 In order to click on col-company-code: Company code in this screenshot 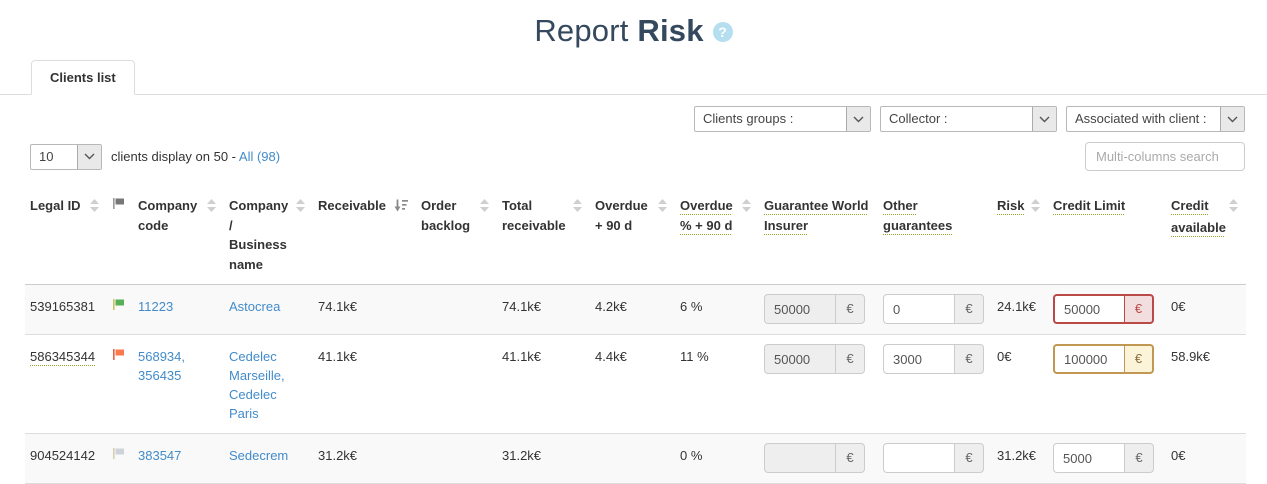, I will do `click(178, 237)`.